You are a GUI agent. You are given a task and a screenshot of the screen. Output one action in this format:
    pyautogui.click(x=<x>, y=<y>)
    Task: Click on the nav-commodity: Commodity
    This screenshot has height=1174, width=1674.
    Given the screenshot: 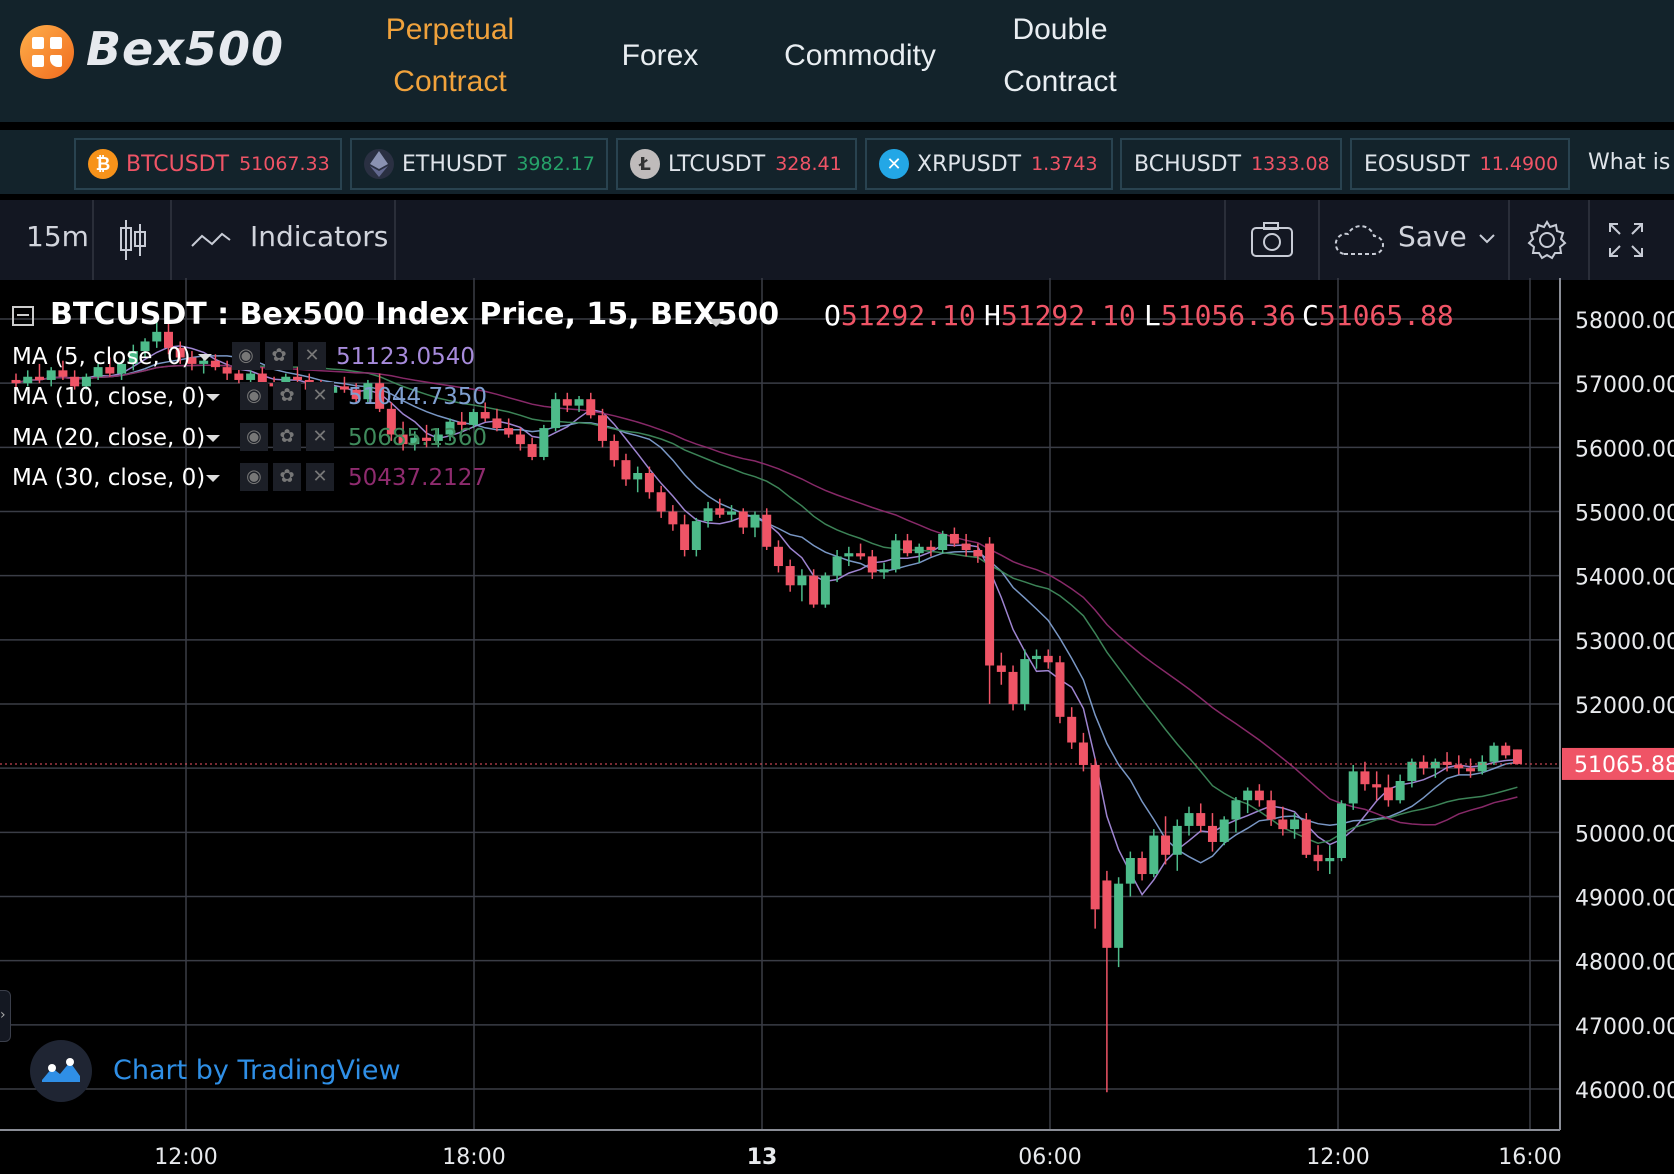 What is the action you would take?
    pyautogui.click(x=860, y=56)
    